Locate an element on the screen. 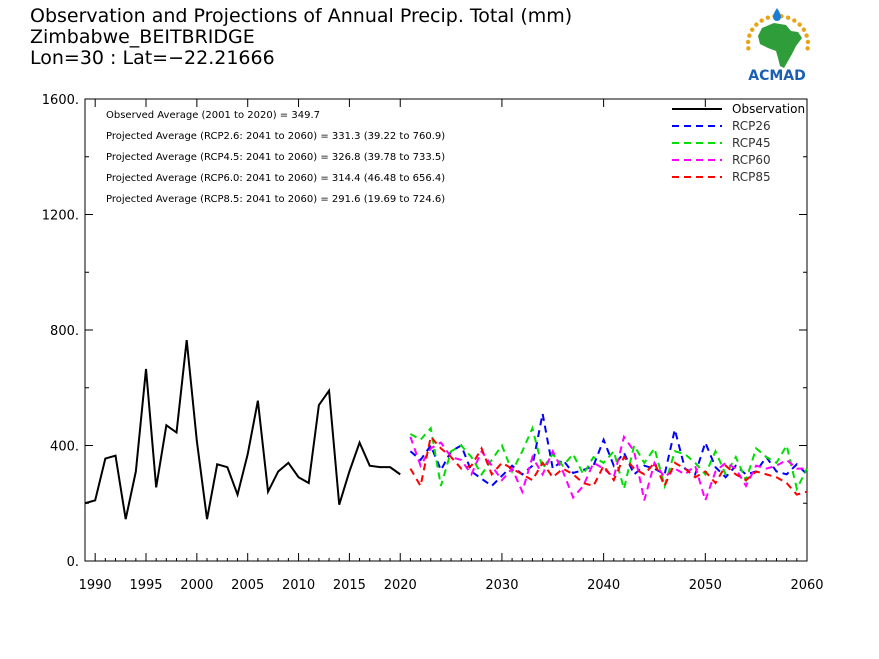  x-tick-label: 2010 is located at coordinates (298, 585).